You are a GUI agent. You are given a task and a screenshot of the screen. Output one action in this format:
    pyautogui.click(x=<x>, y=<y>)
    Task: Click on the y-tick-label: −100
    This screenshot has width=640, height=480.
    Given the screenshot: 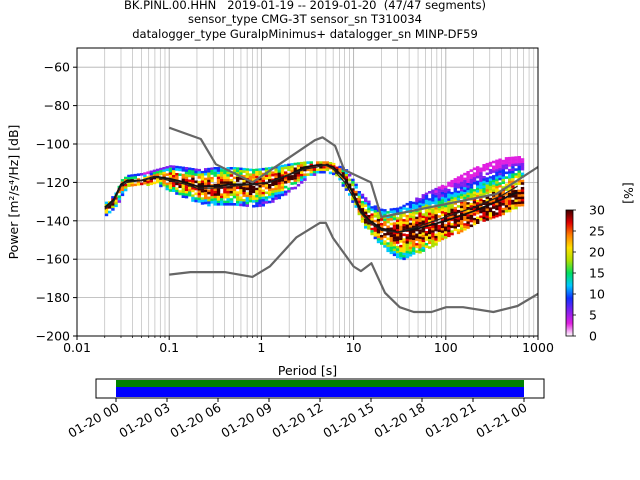 What is the action you would take?
    pyautogui.click(x=53, y=144)
    